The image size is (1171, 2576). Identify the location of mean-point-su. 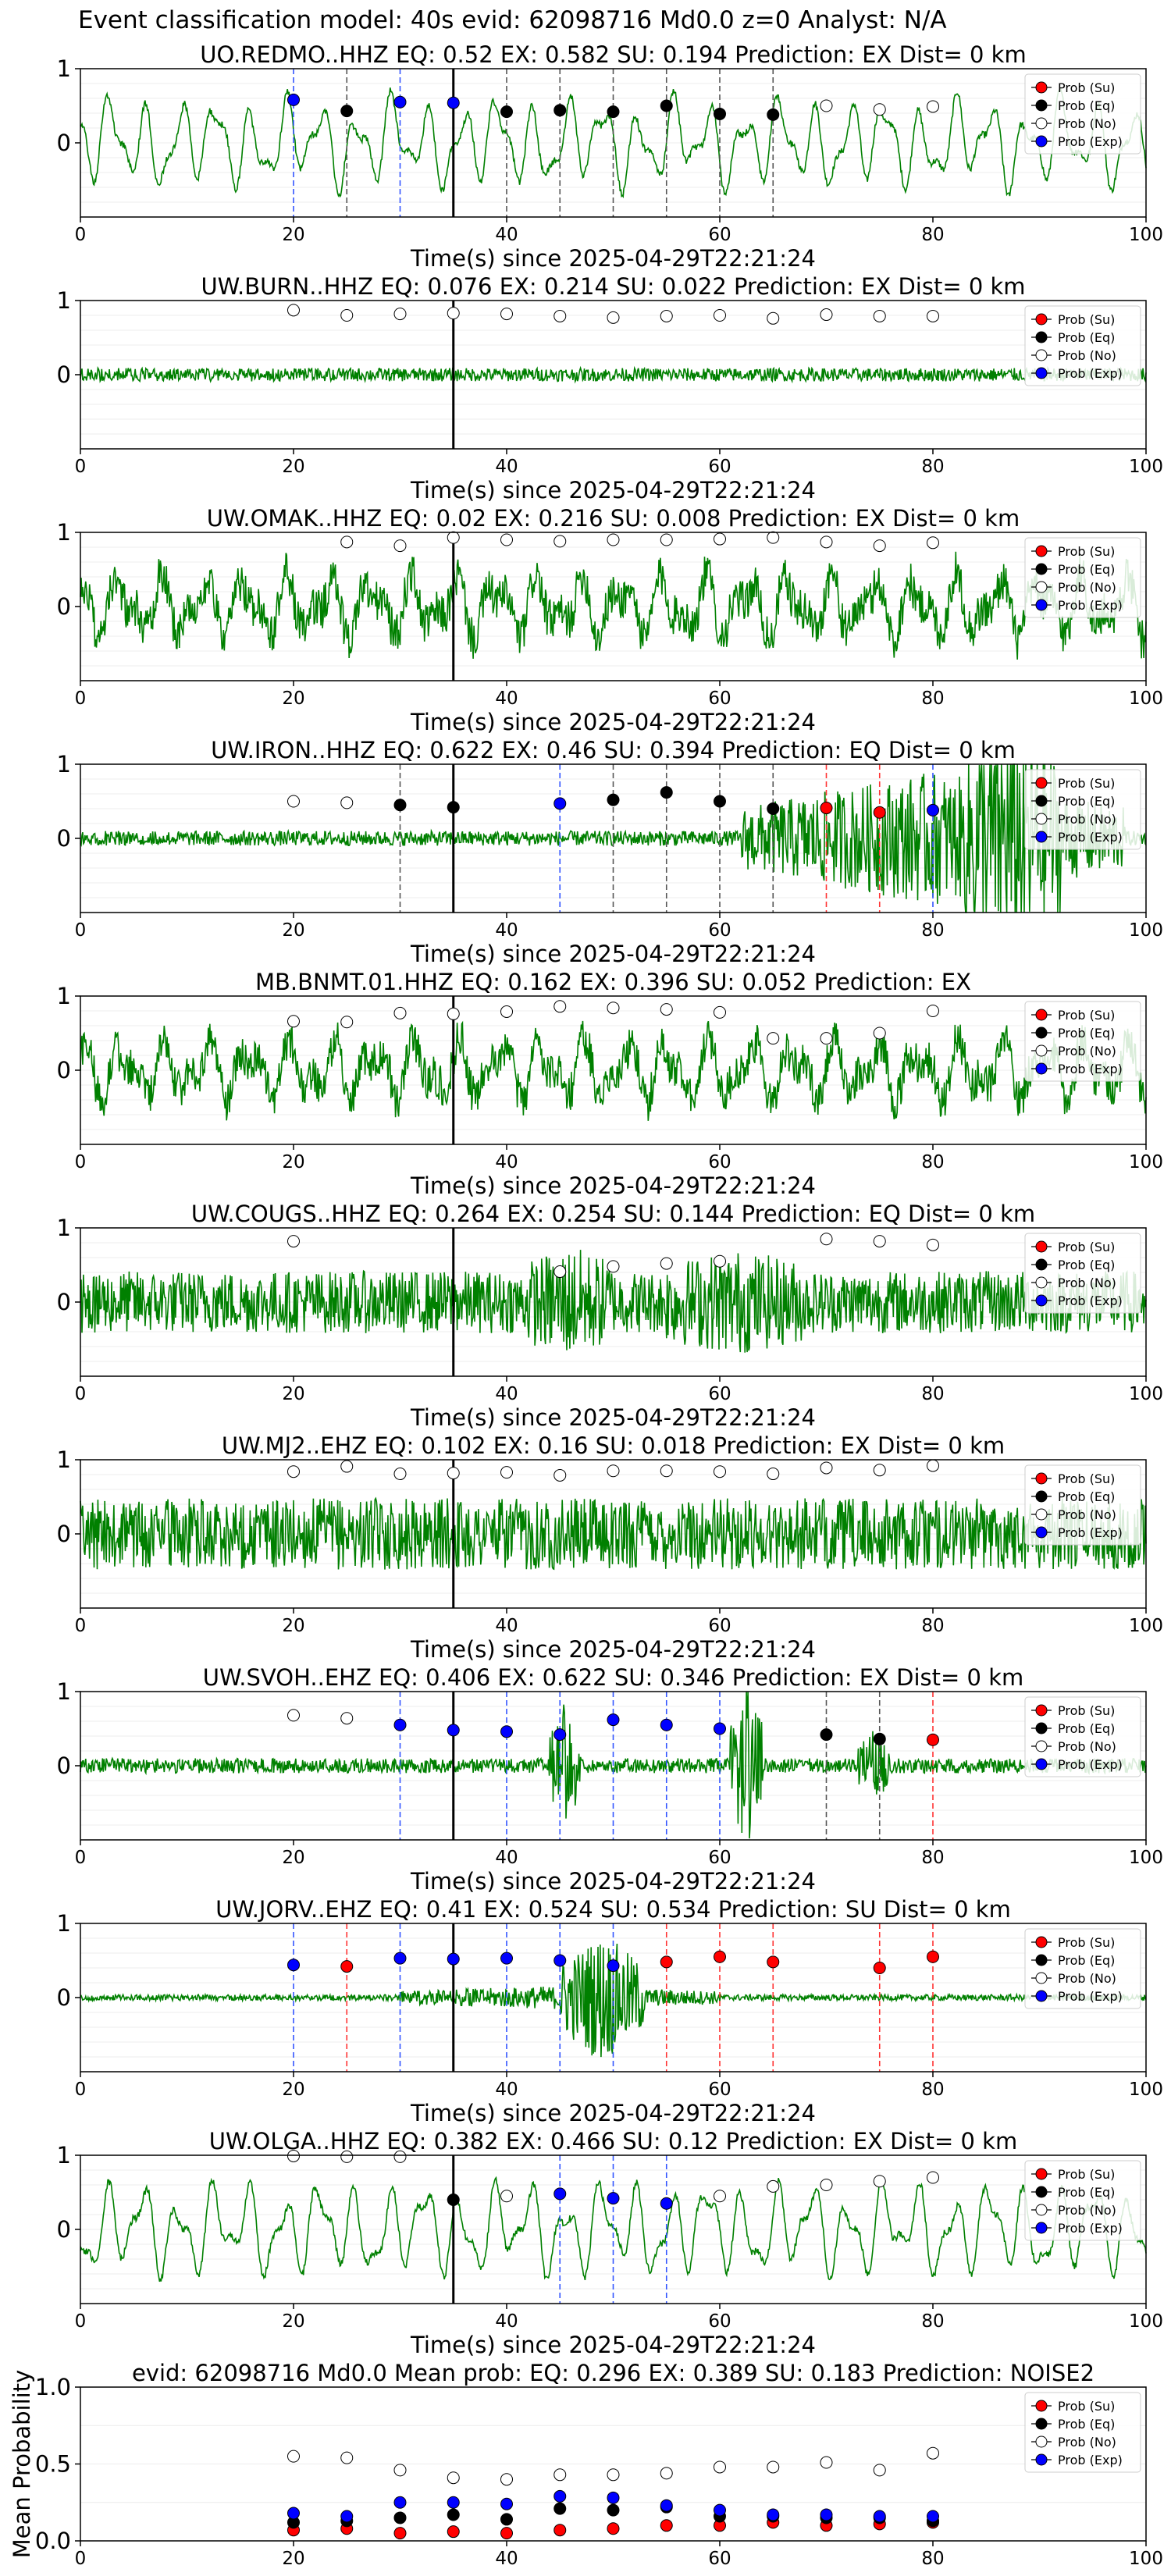
(613, 2528).